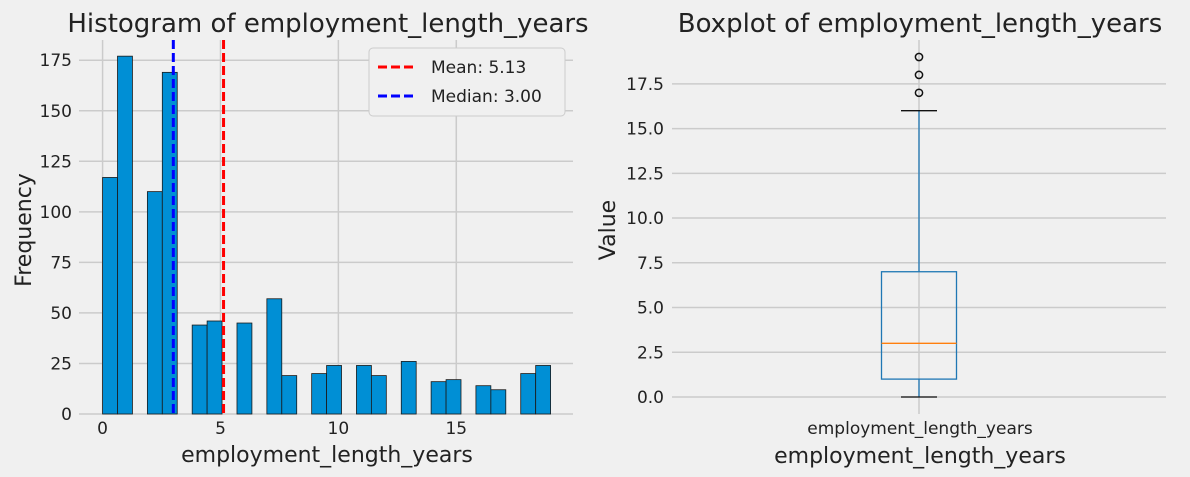 This screenshot has height=477, width=1190. Describe the element at coordinates (645, 174) in the screenshot. I see `y-tick-label: 12.5` at that location.